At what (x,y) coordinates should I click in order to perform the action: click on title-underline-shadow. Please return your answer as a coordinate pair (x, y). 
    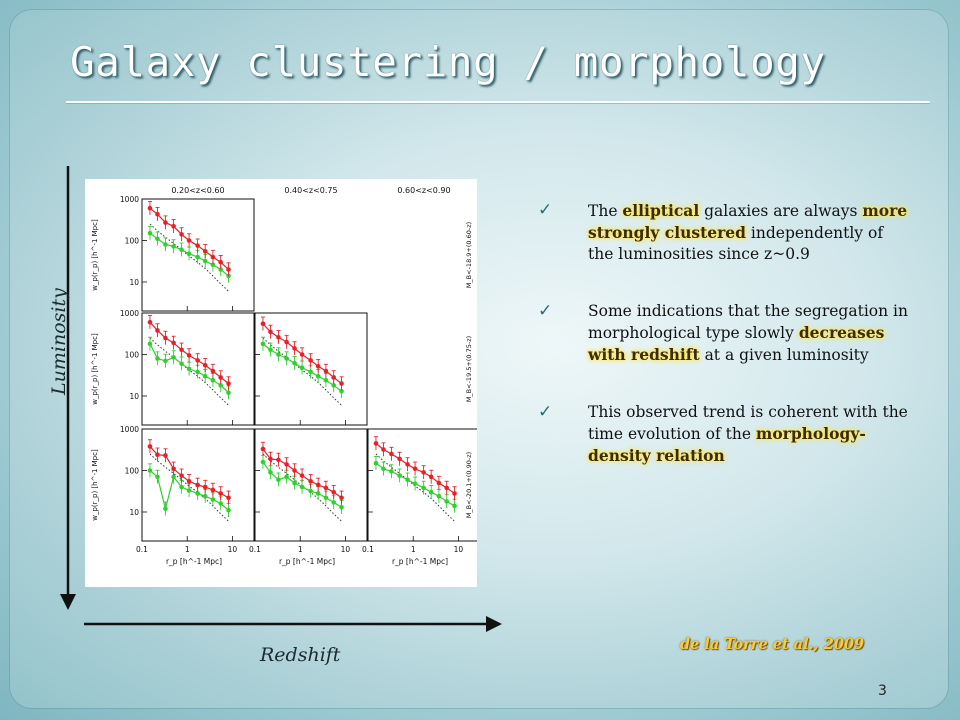
    Looking at the image, I should click on (498, 103).